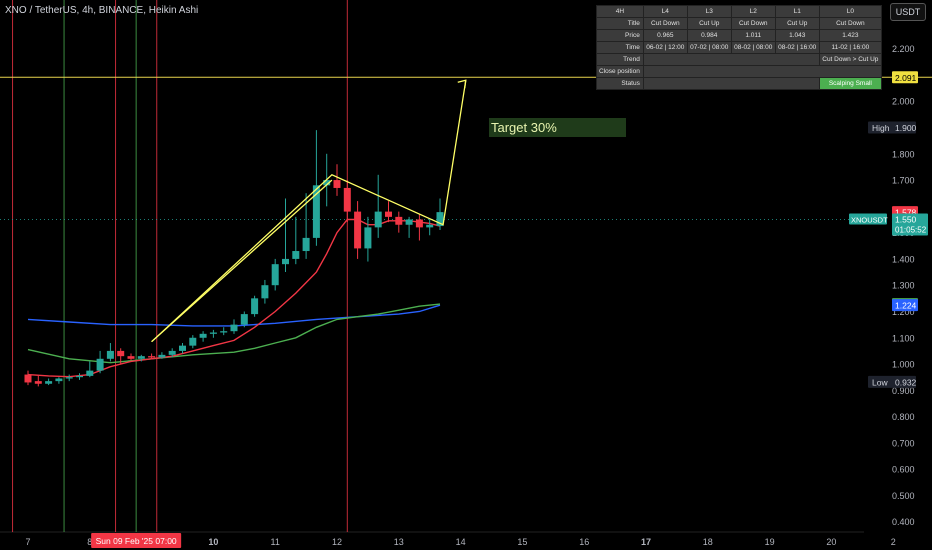 The width and height of the screenshot is (932, 550). What do you see at coordinates (903, 181) in the screenshot?
I see `y-tick-label: 1.700` at bounding box center [903, 181].